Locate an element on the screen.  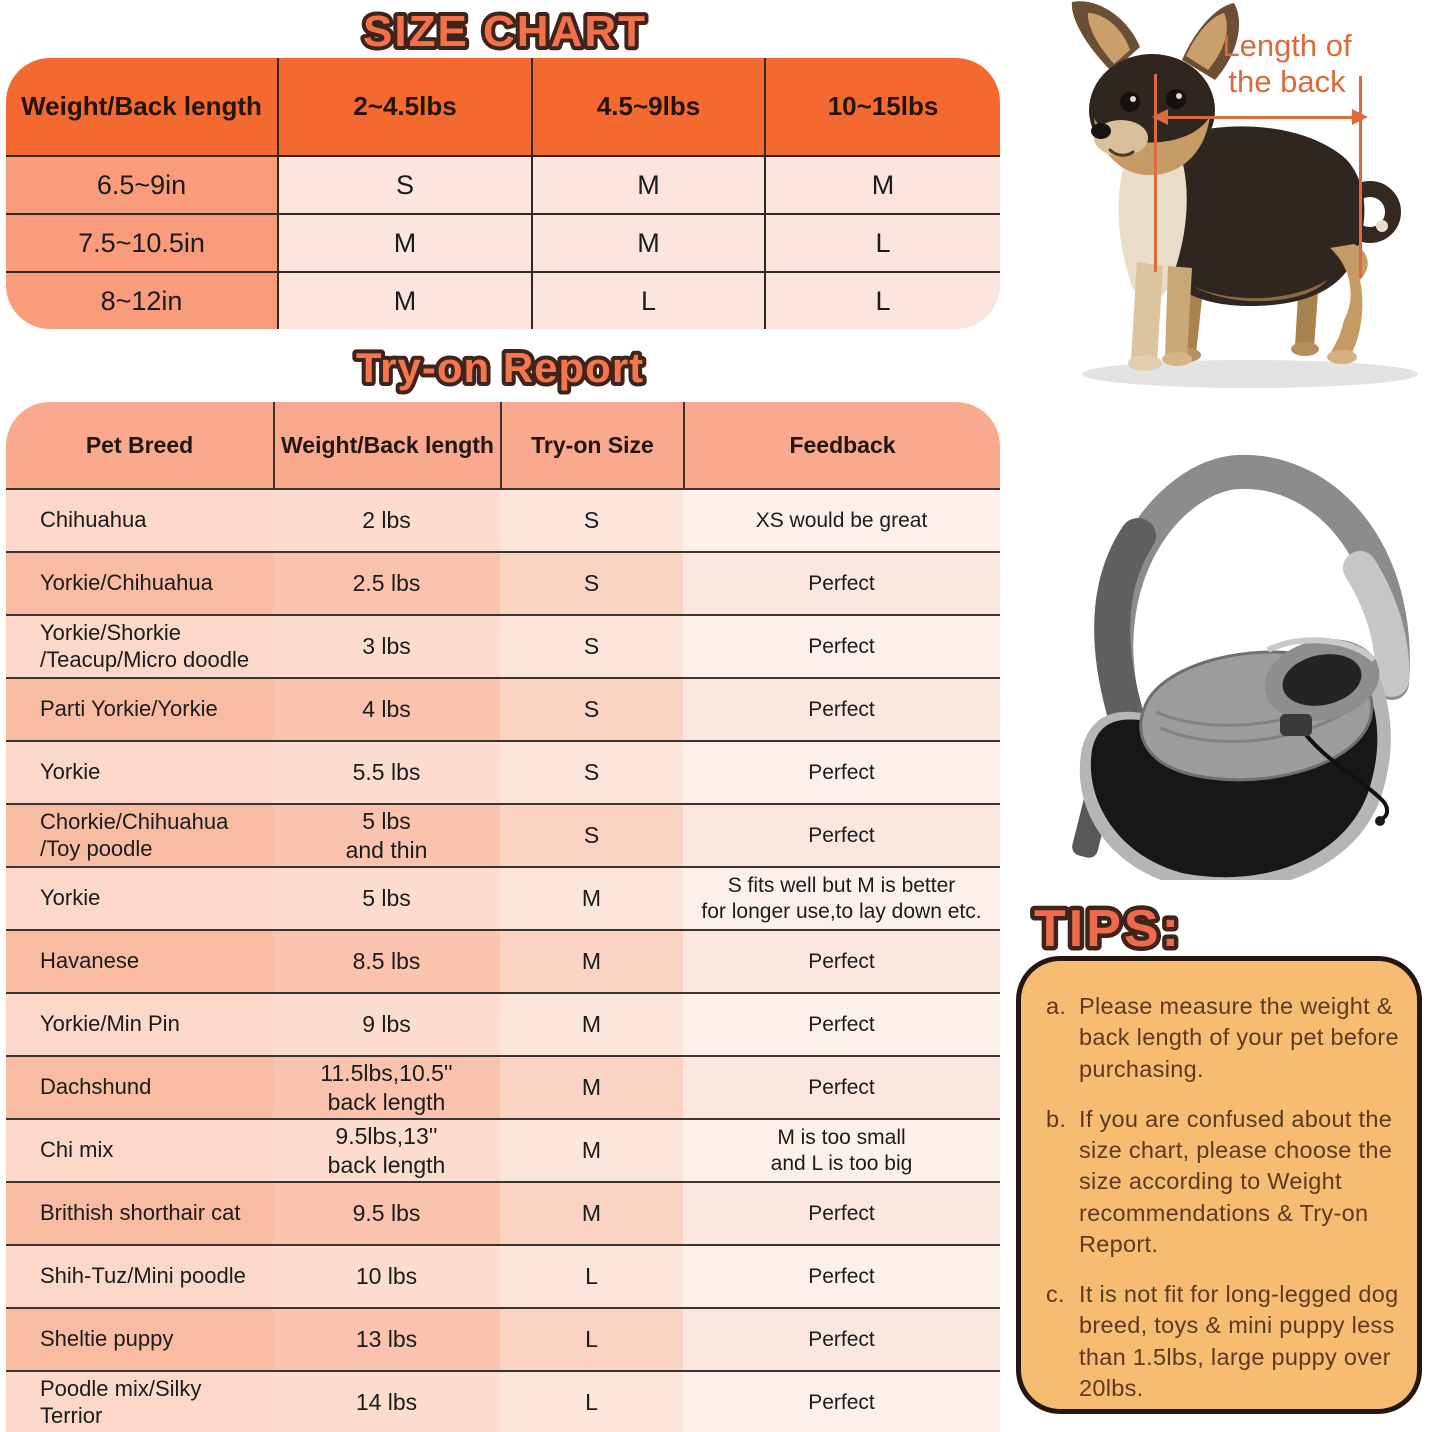
tryon-col-header: Feedback is located at coordinates (841, 445).